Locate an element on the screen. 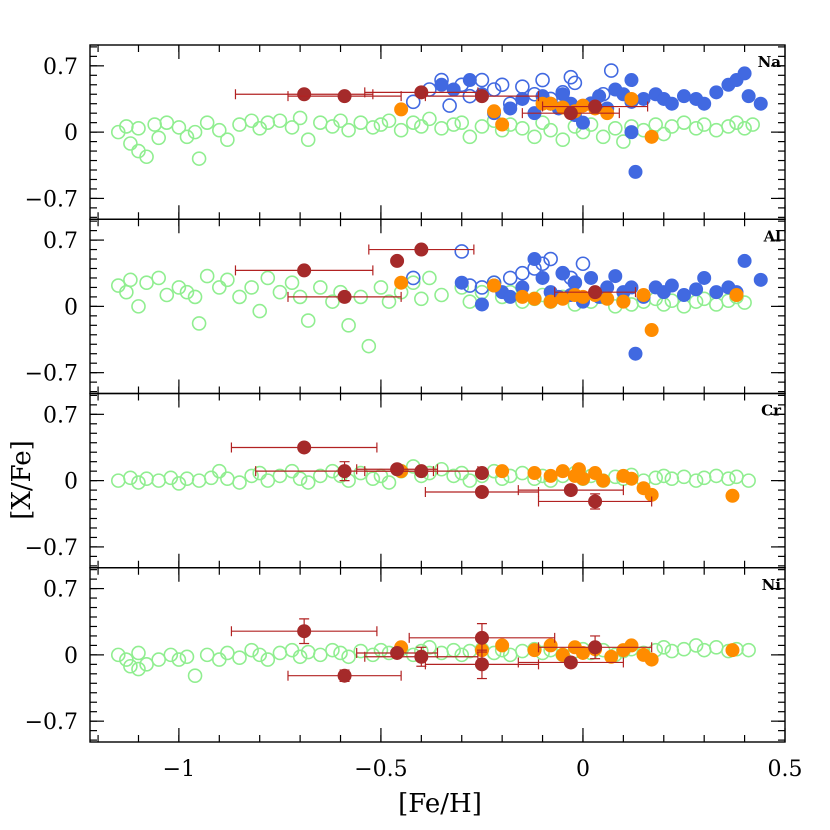 The image size is (830, 830). x-tick-label: −1 is located at coordinates (179, 769).